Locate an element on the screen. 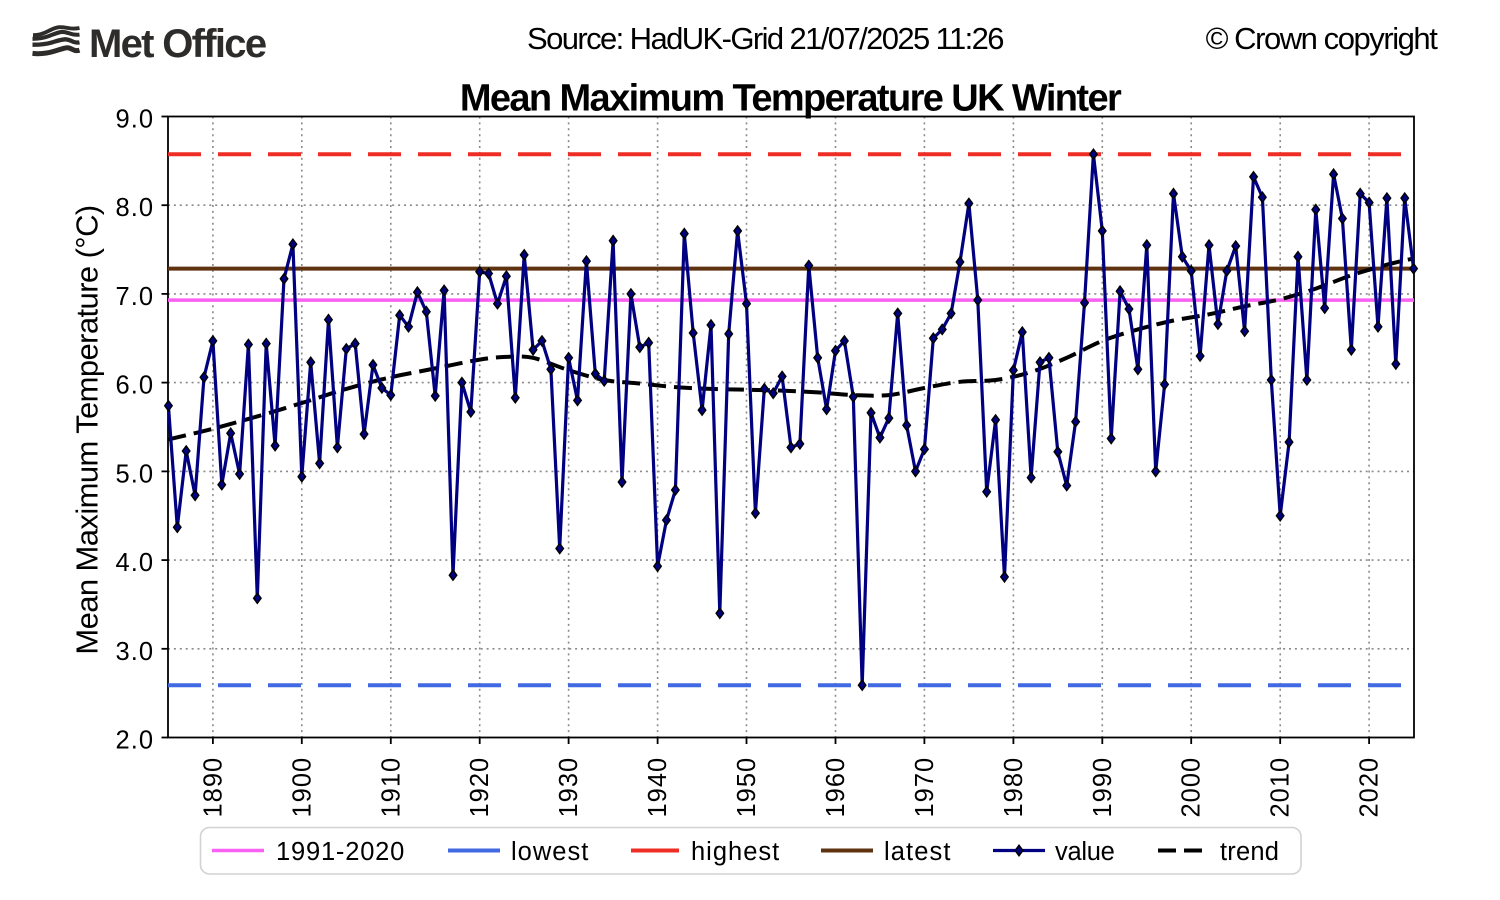  svg-text: 1930 is located at coordinates (569, 787).